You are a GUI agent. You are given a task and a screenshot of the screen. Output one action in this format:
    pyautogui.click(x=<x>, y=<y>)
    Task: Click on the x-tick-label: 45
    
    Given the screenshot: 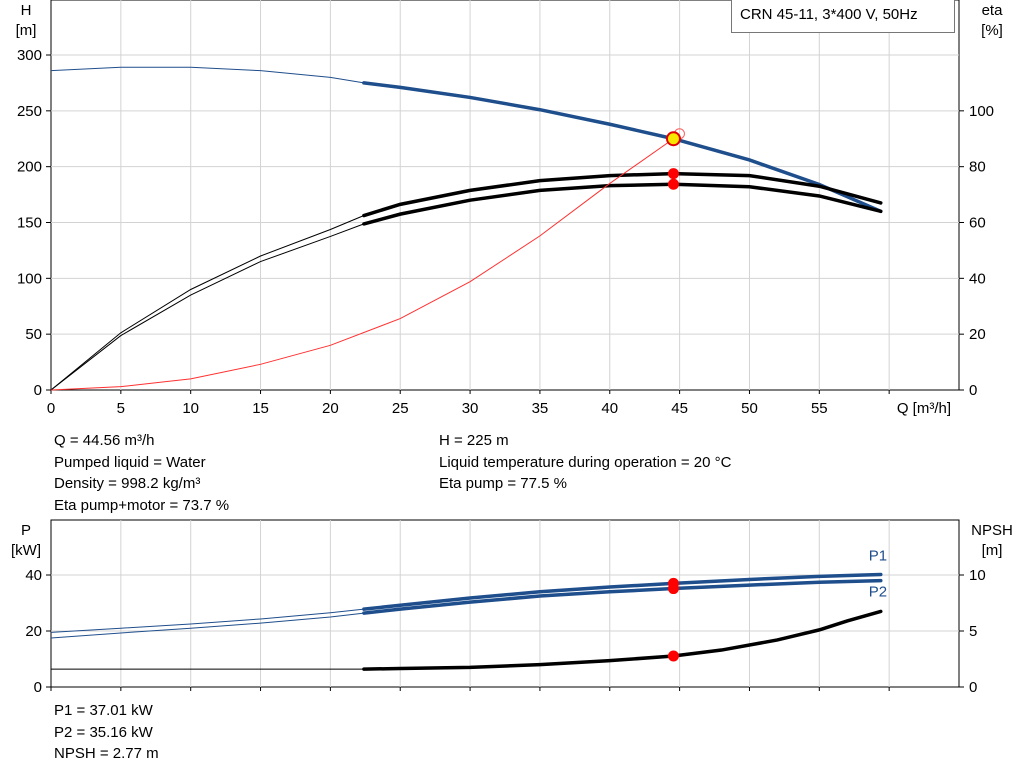 What is the action you would take?
    pyautogui.click(x=679, y=408)
    